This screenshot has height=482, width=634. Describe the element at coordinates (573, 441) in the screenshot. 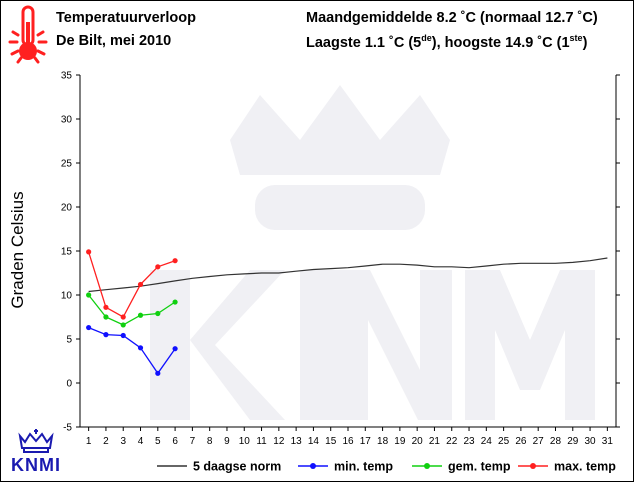

I see `x-tick-label: 29` at that location.